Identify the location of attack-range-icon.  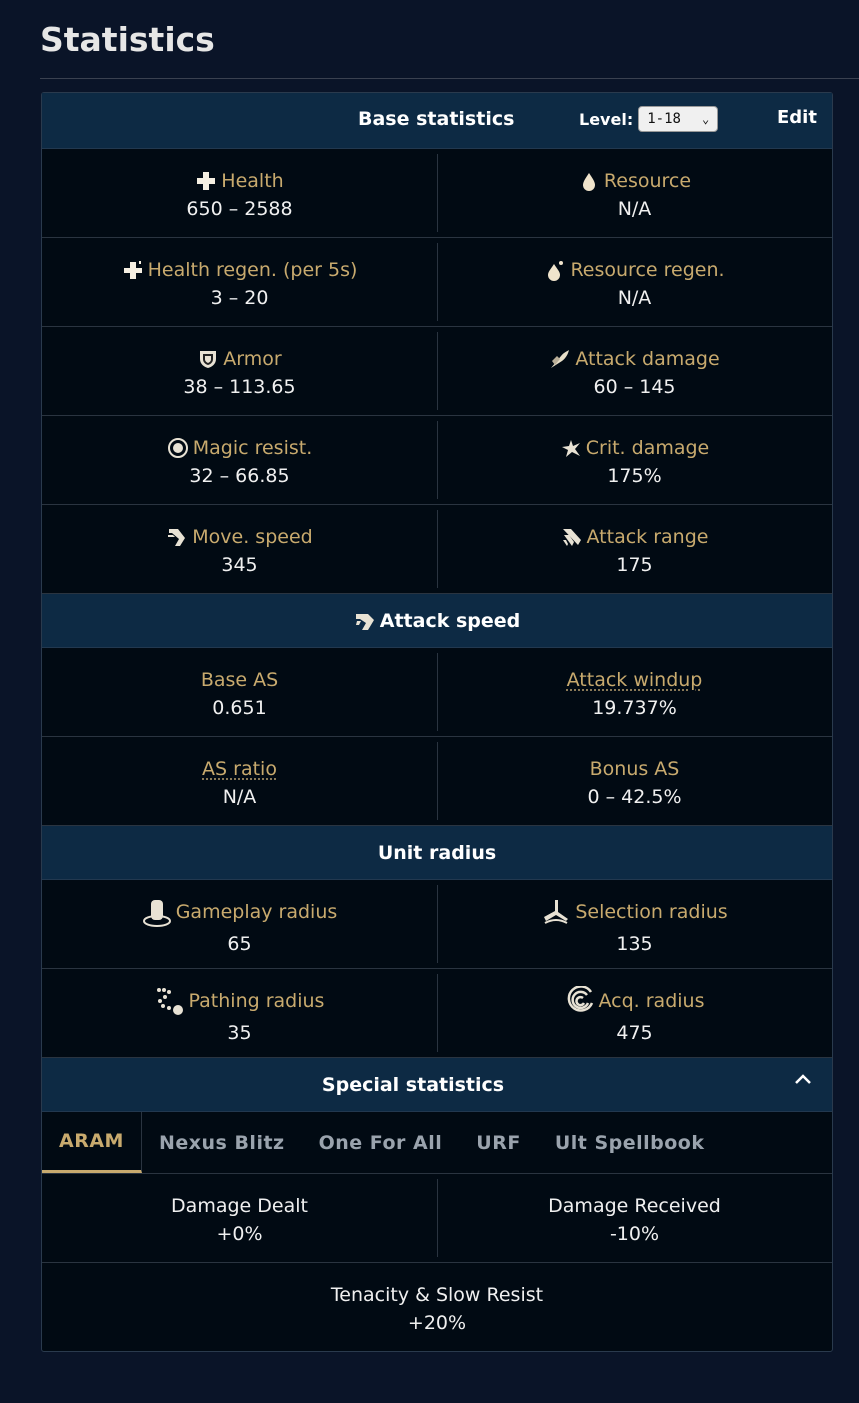
(571, 537).